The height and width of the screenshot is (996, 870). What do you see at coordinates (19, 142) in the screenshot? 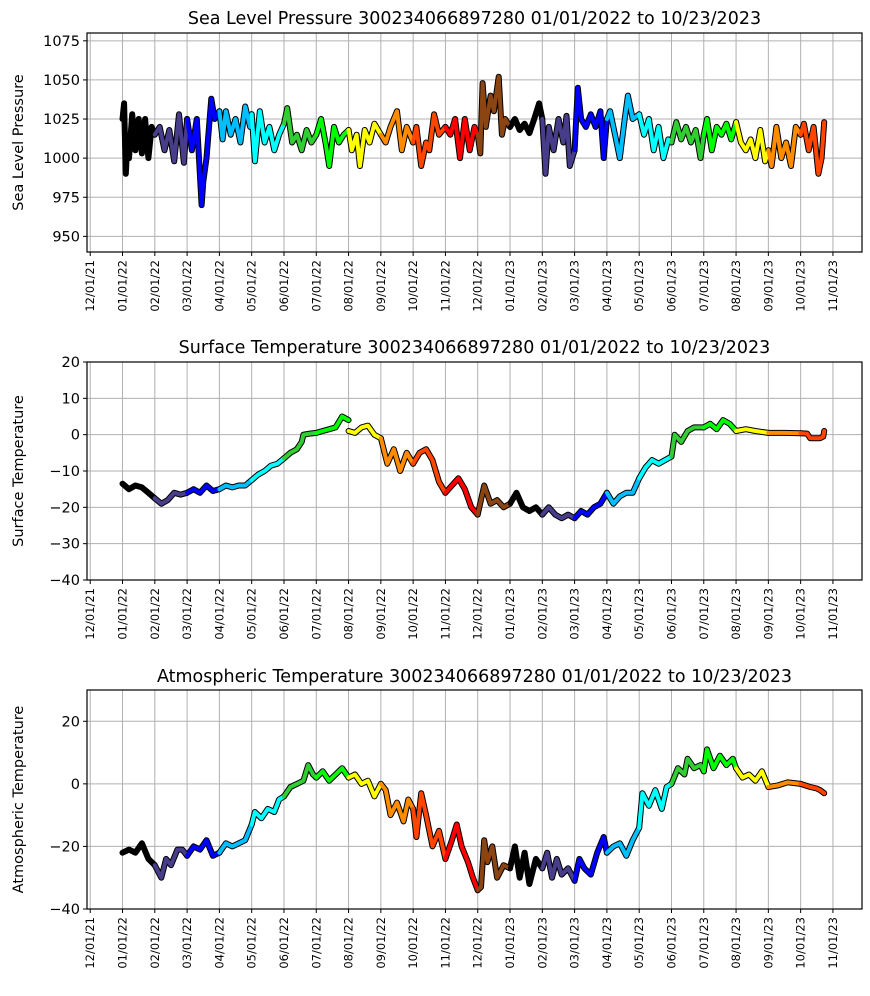
I see `y-axis-label: Sea Level Pressure` at bounding box center [19, 142].